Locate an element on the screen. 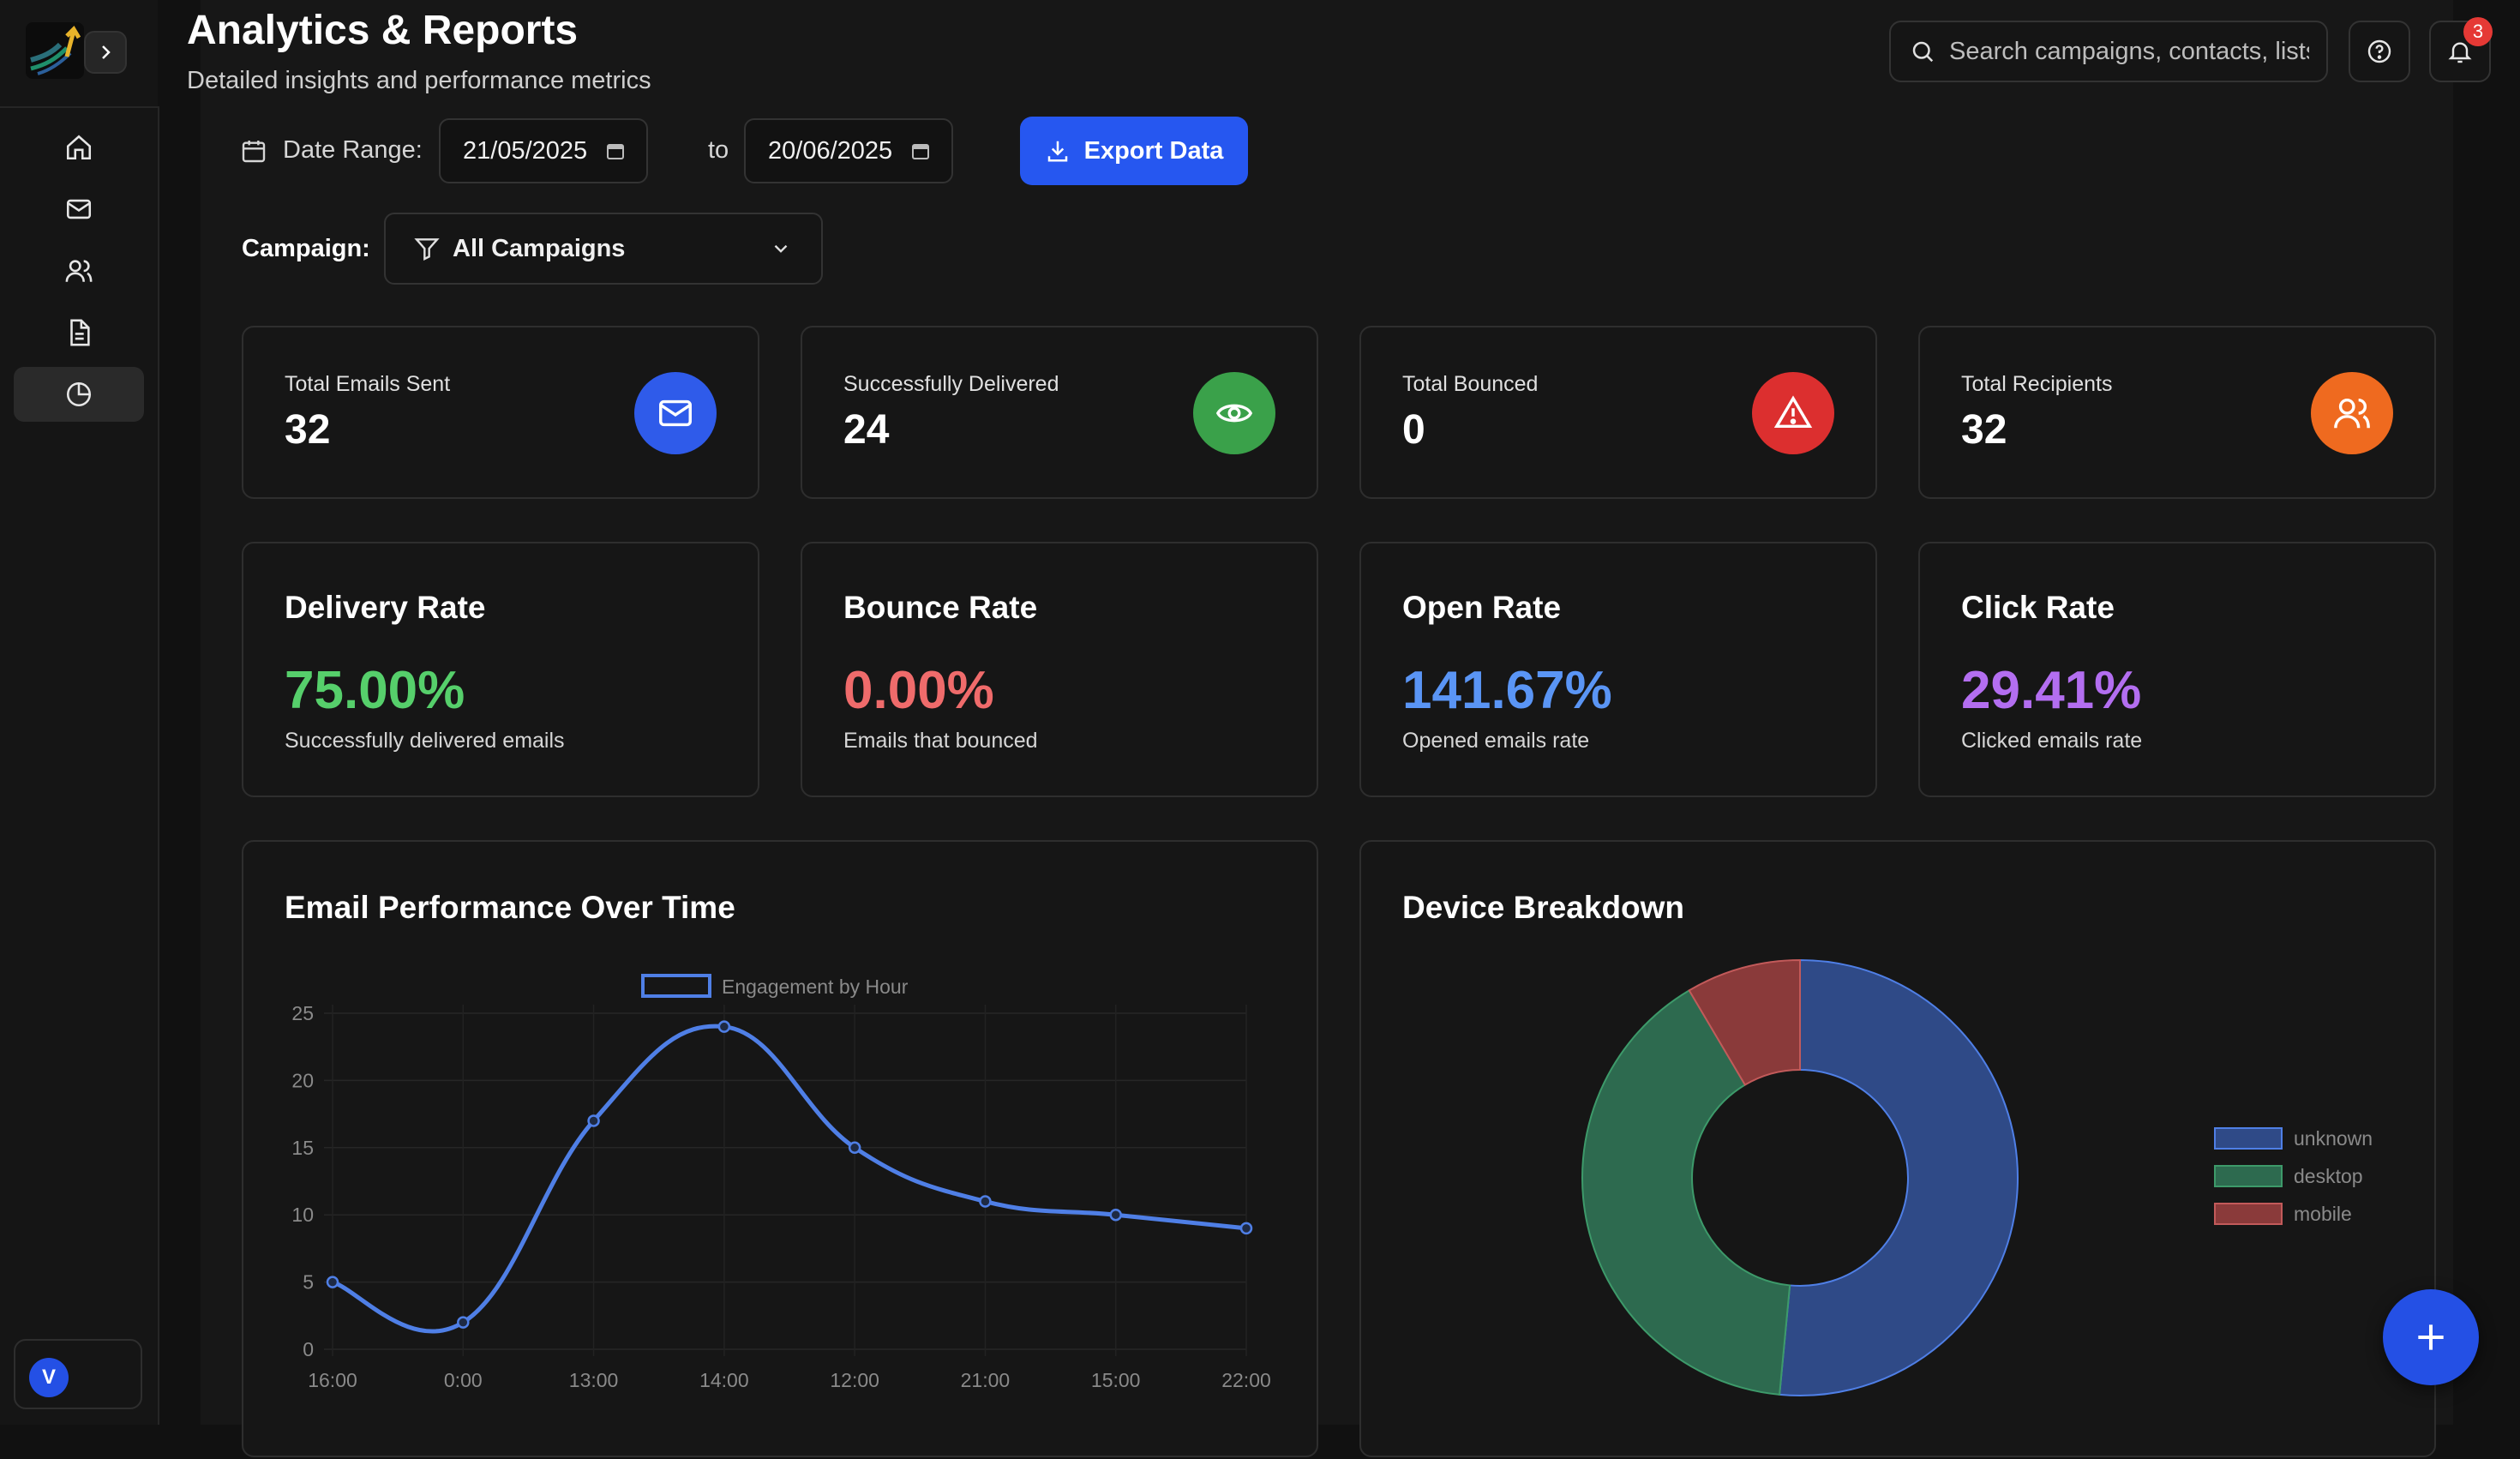 Image resolution: width=2520 pixels, height=1459 pixels. rate-description: Emails that bounced is located at coordinates (940, 741).